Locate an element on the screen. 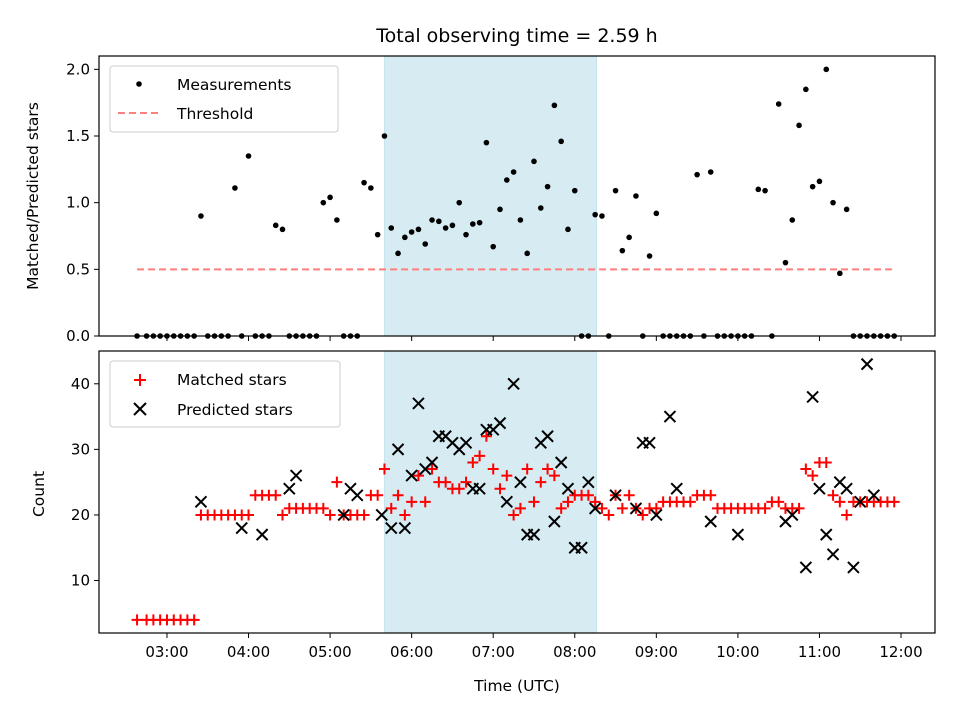 The height and width of the screenshot is (720, 960). y-tick-label: 20 is located at coordinates (80, 515).